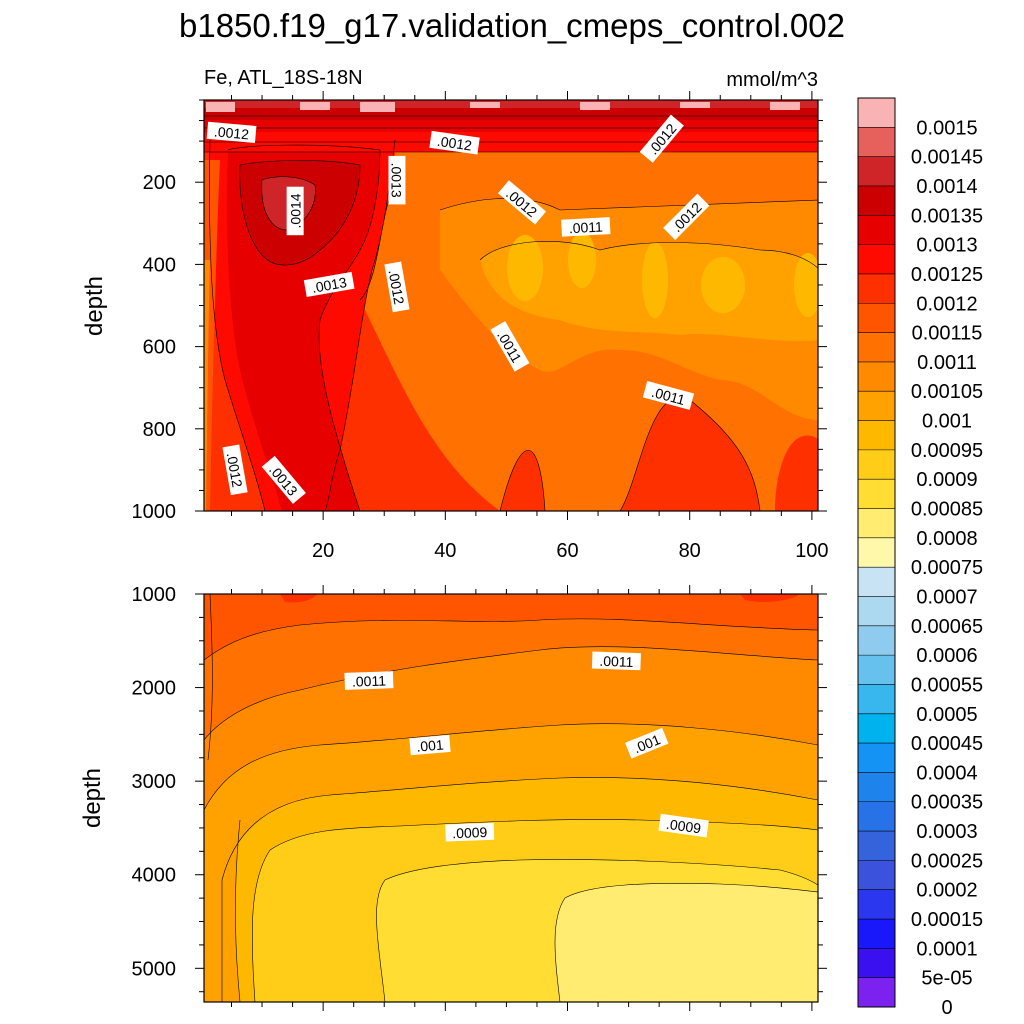 The width and height of the screenshot is (1024, 1024). I want to click on colorbar-label: 0.0007, so click(946, 597).